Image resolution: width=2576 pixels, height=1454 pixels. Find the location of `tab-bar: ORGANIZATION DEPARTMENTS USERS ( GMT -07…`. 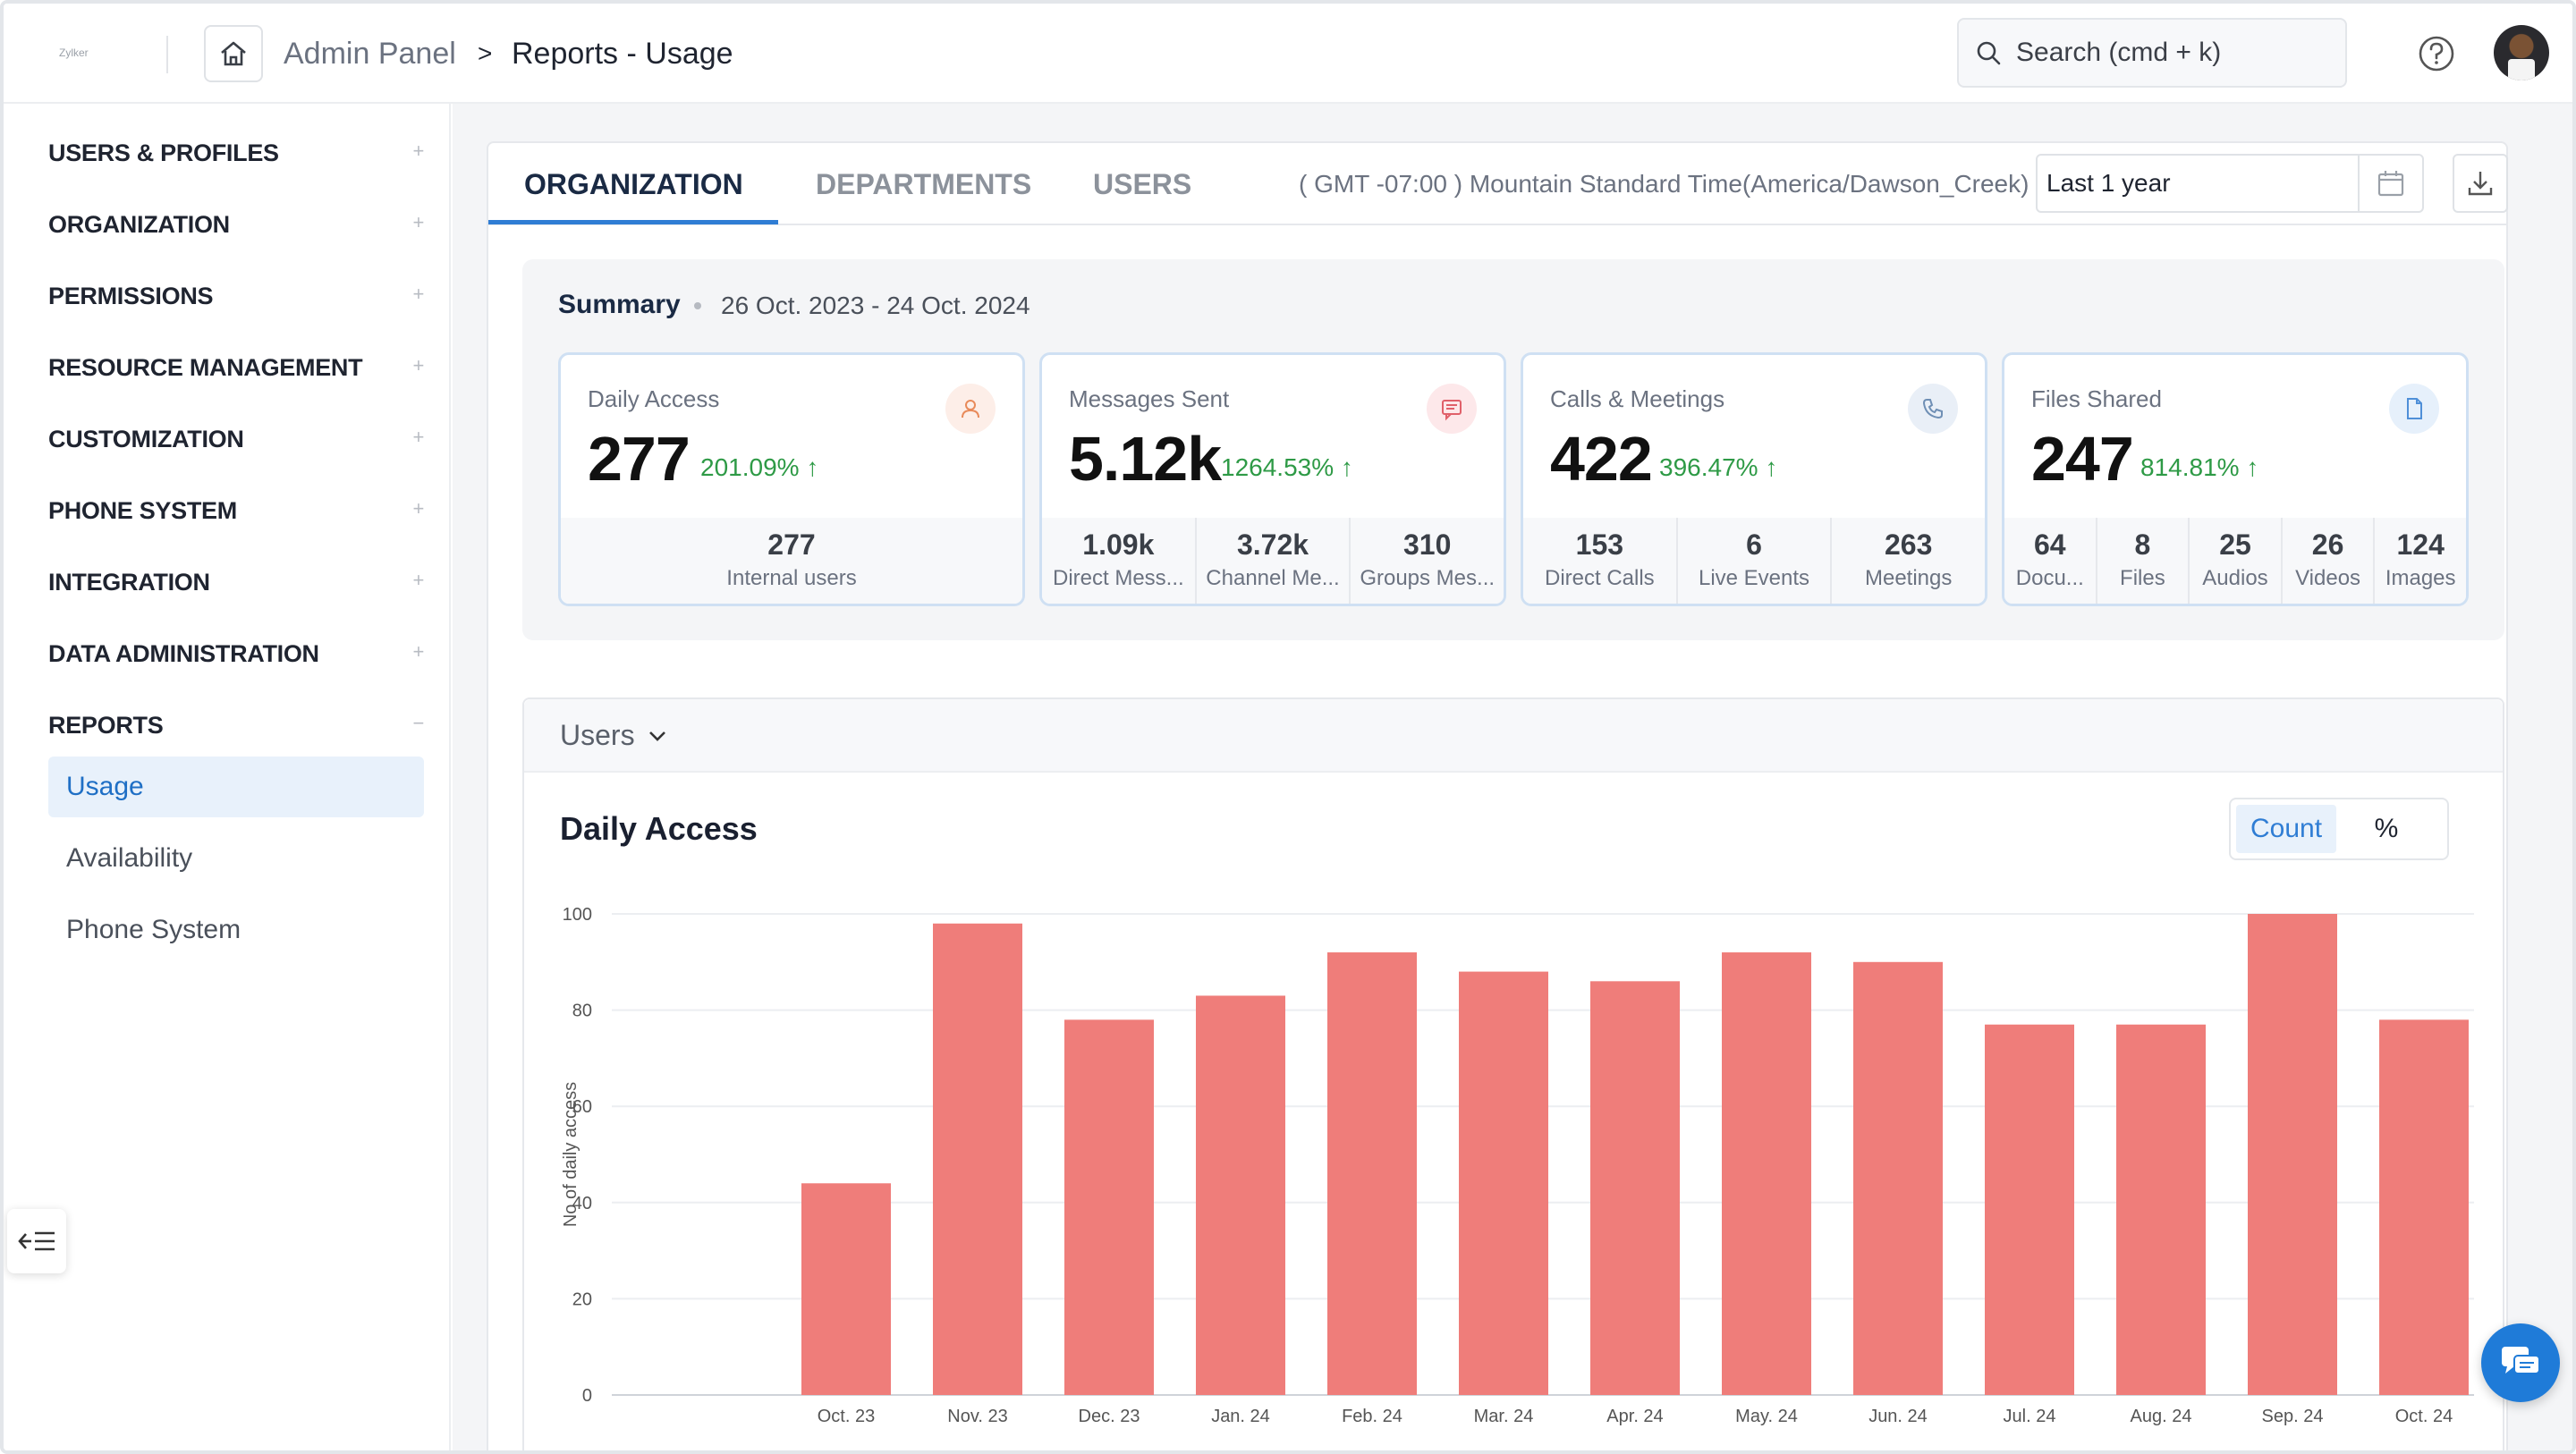

tab-bar: ORGANIZATION DEPARTMENTS USERS ( GMT -07… is located at coordinates (1498, 184).